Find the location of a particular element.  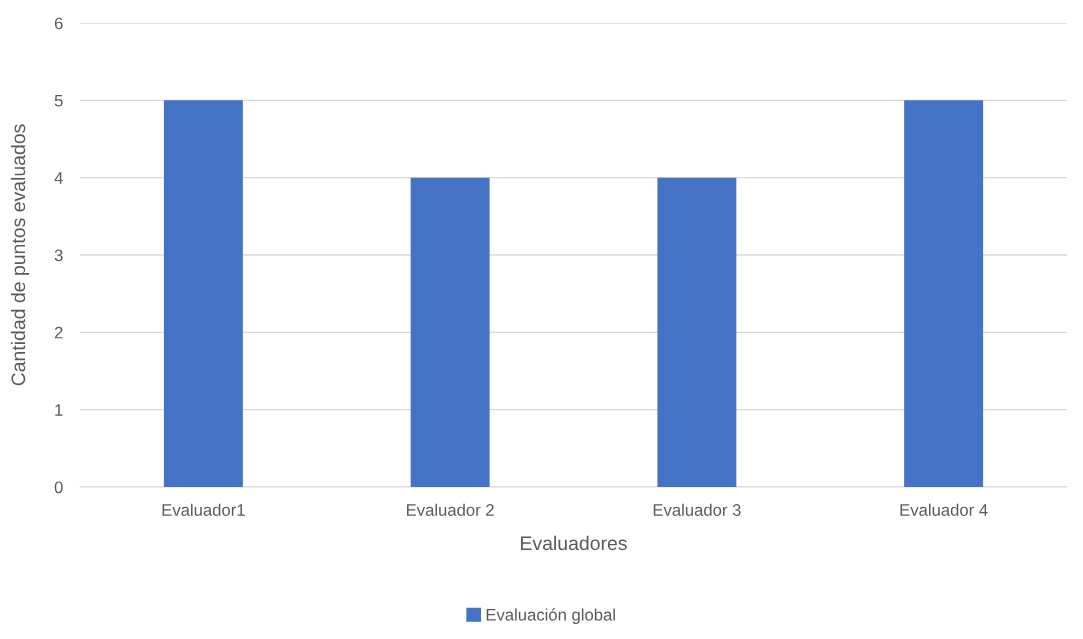

y-tick-label: 0 is located at coordinates (58, 487).